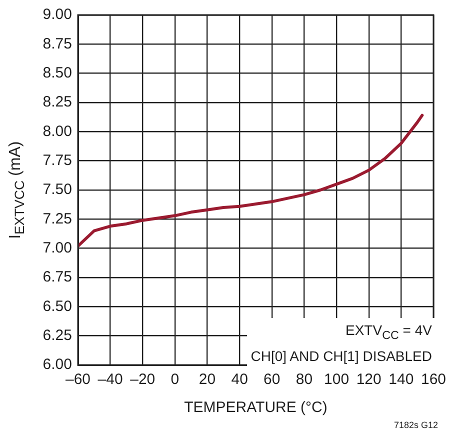 The width and height of the screenshot is (452, 439). What do you see at coordinates (110, 379) in the screenshot?
I see `x-tick-label: –40` at bounding box center [110, 379].